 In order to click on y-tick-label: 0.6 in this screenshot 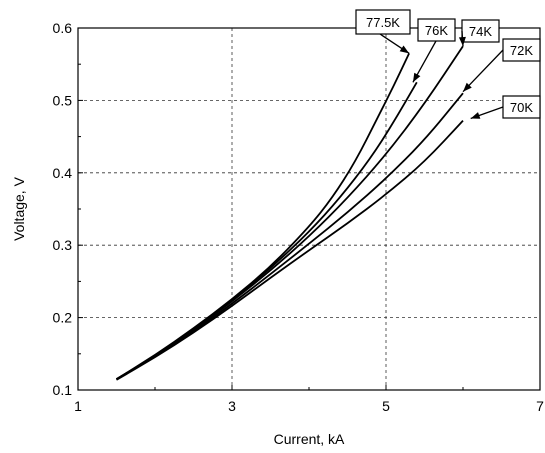, I will do `click(63, 28)`.